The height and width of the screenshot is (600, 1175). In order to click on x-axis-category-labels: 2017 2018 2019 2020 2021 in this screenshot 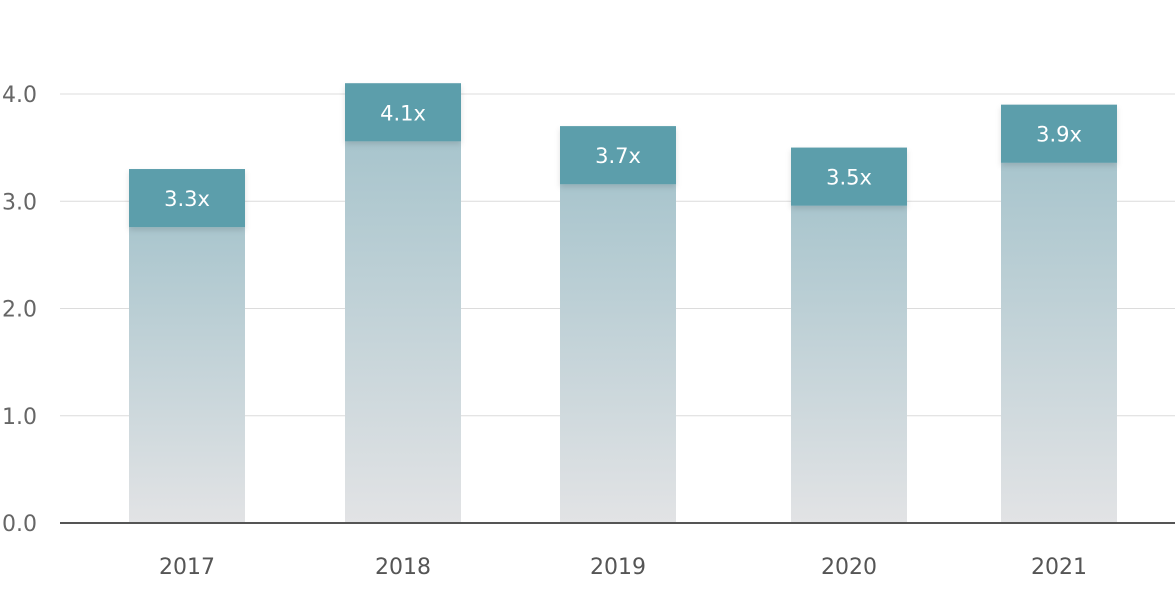, I will do `click(623, 567)`.